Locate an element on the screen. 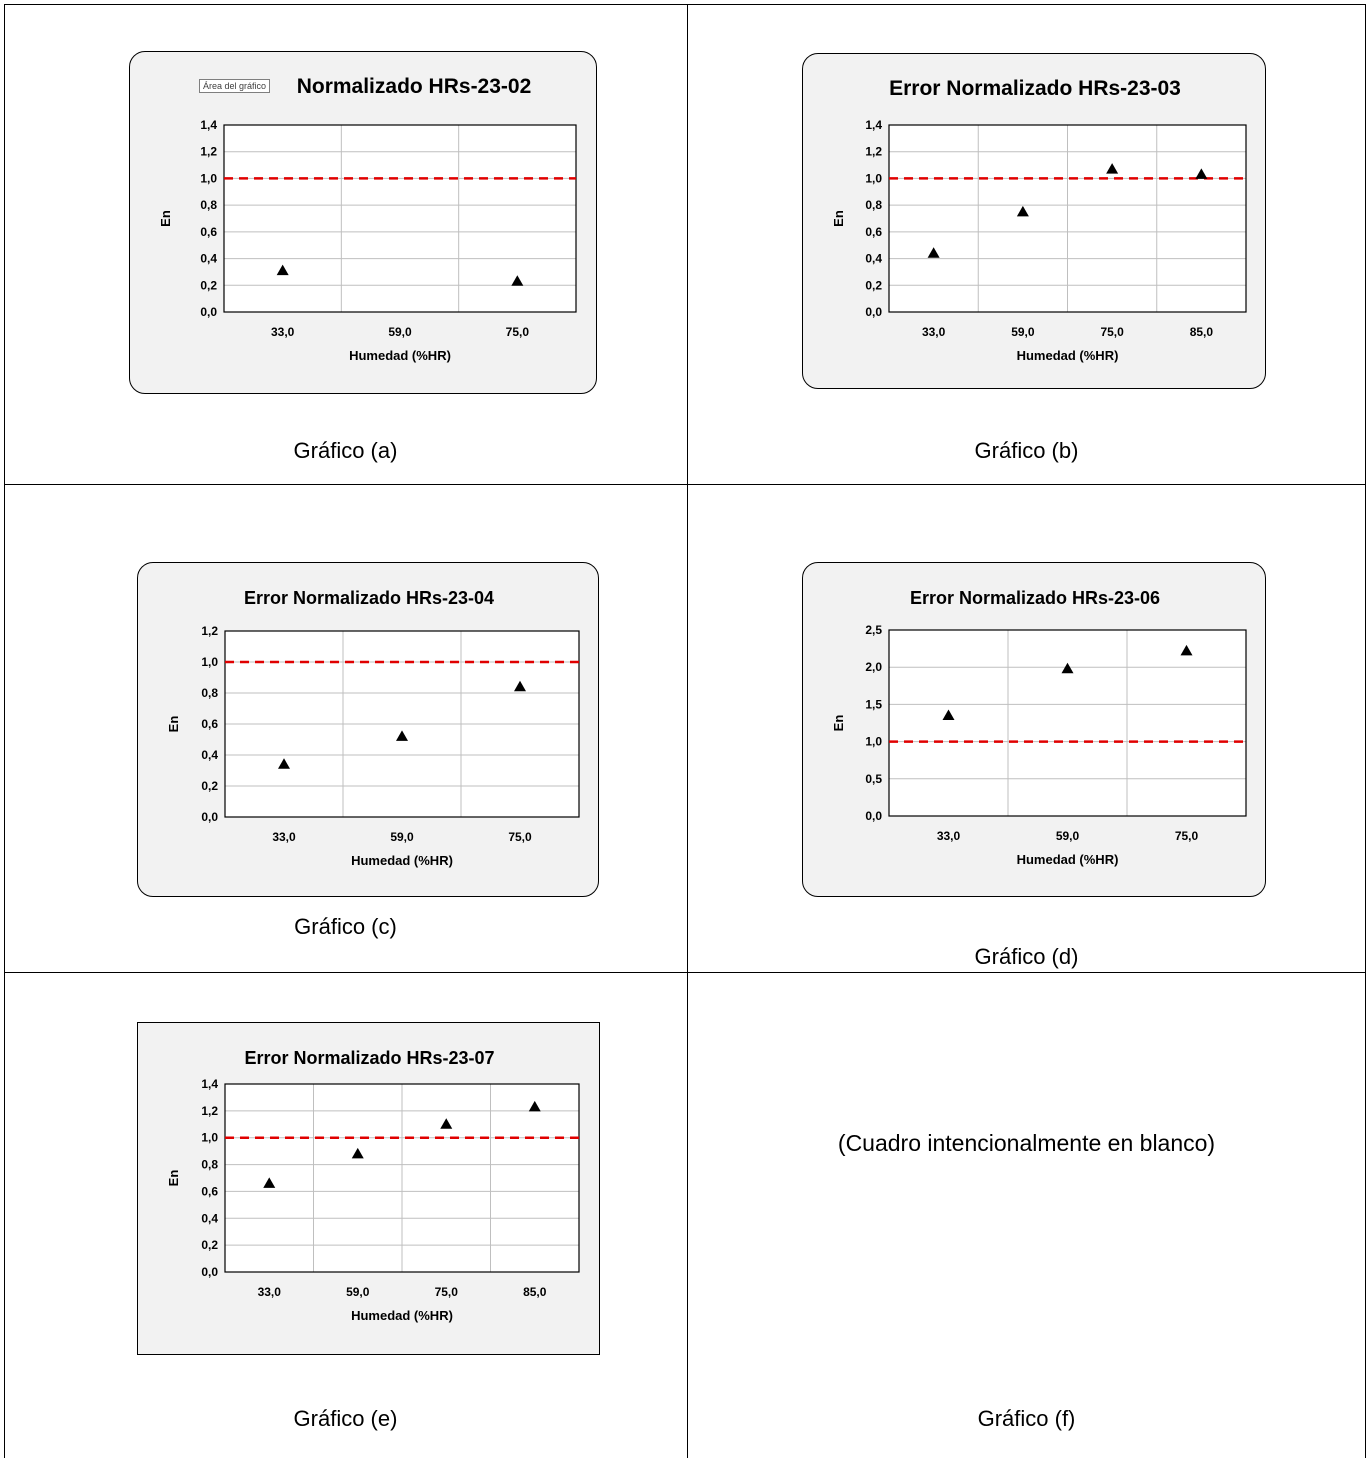  plot-area is located at coordinates (1067, 723).